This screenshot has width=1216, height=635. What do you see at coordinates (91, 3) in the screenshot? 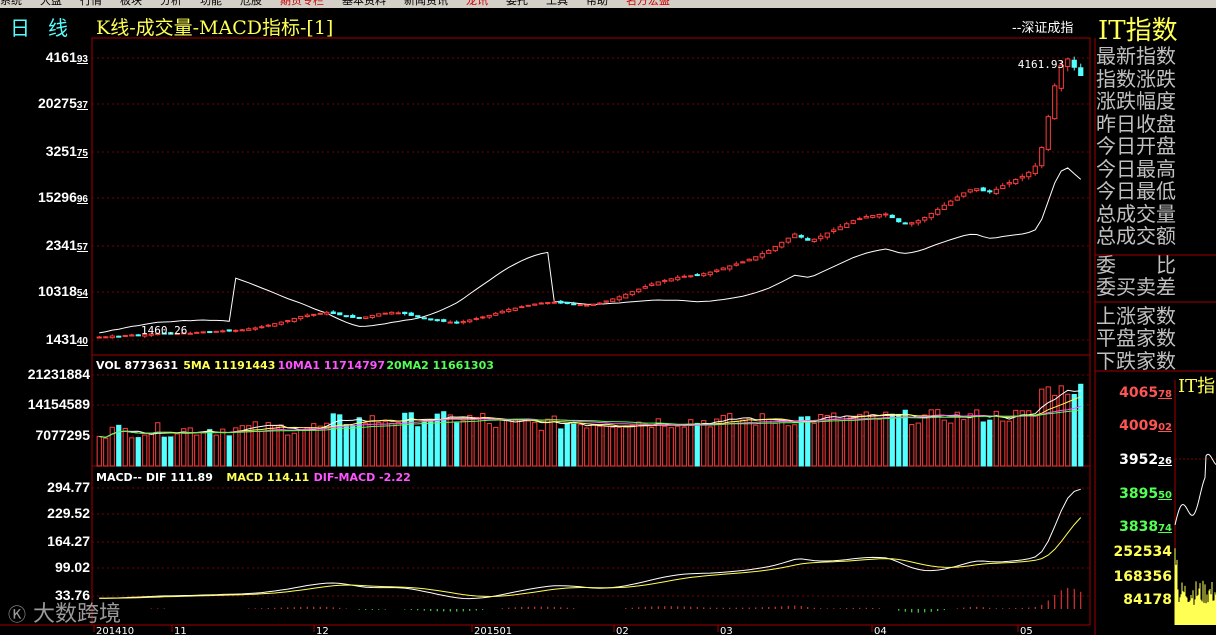
I see `menu-item: 行情` at bounding box center [91, 3].